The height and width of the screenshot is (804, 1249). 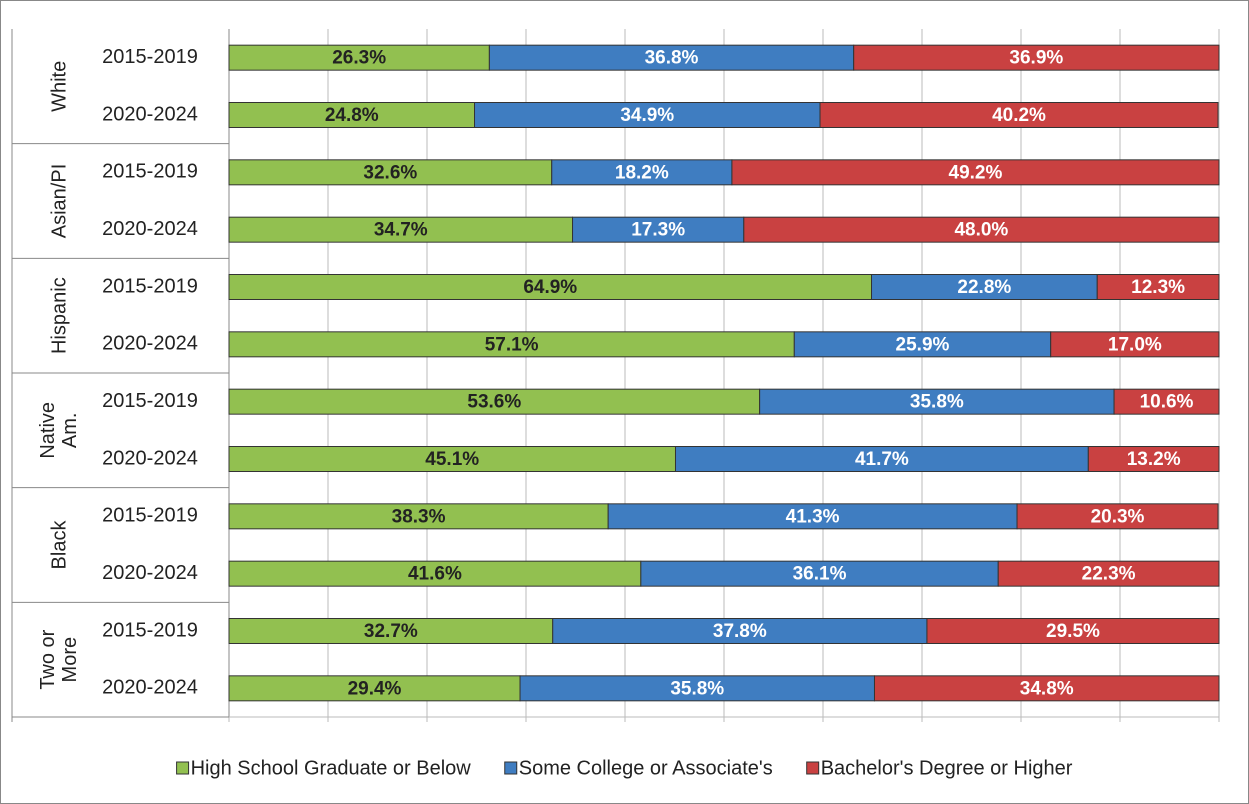 I want to click on group-label: Hispanic, so click(x=59, y=315).